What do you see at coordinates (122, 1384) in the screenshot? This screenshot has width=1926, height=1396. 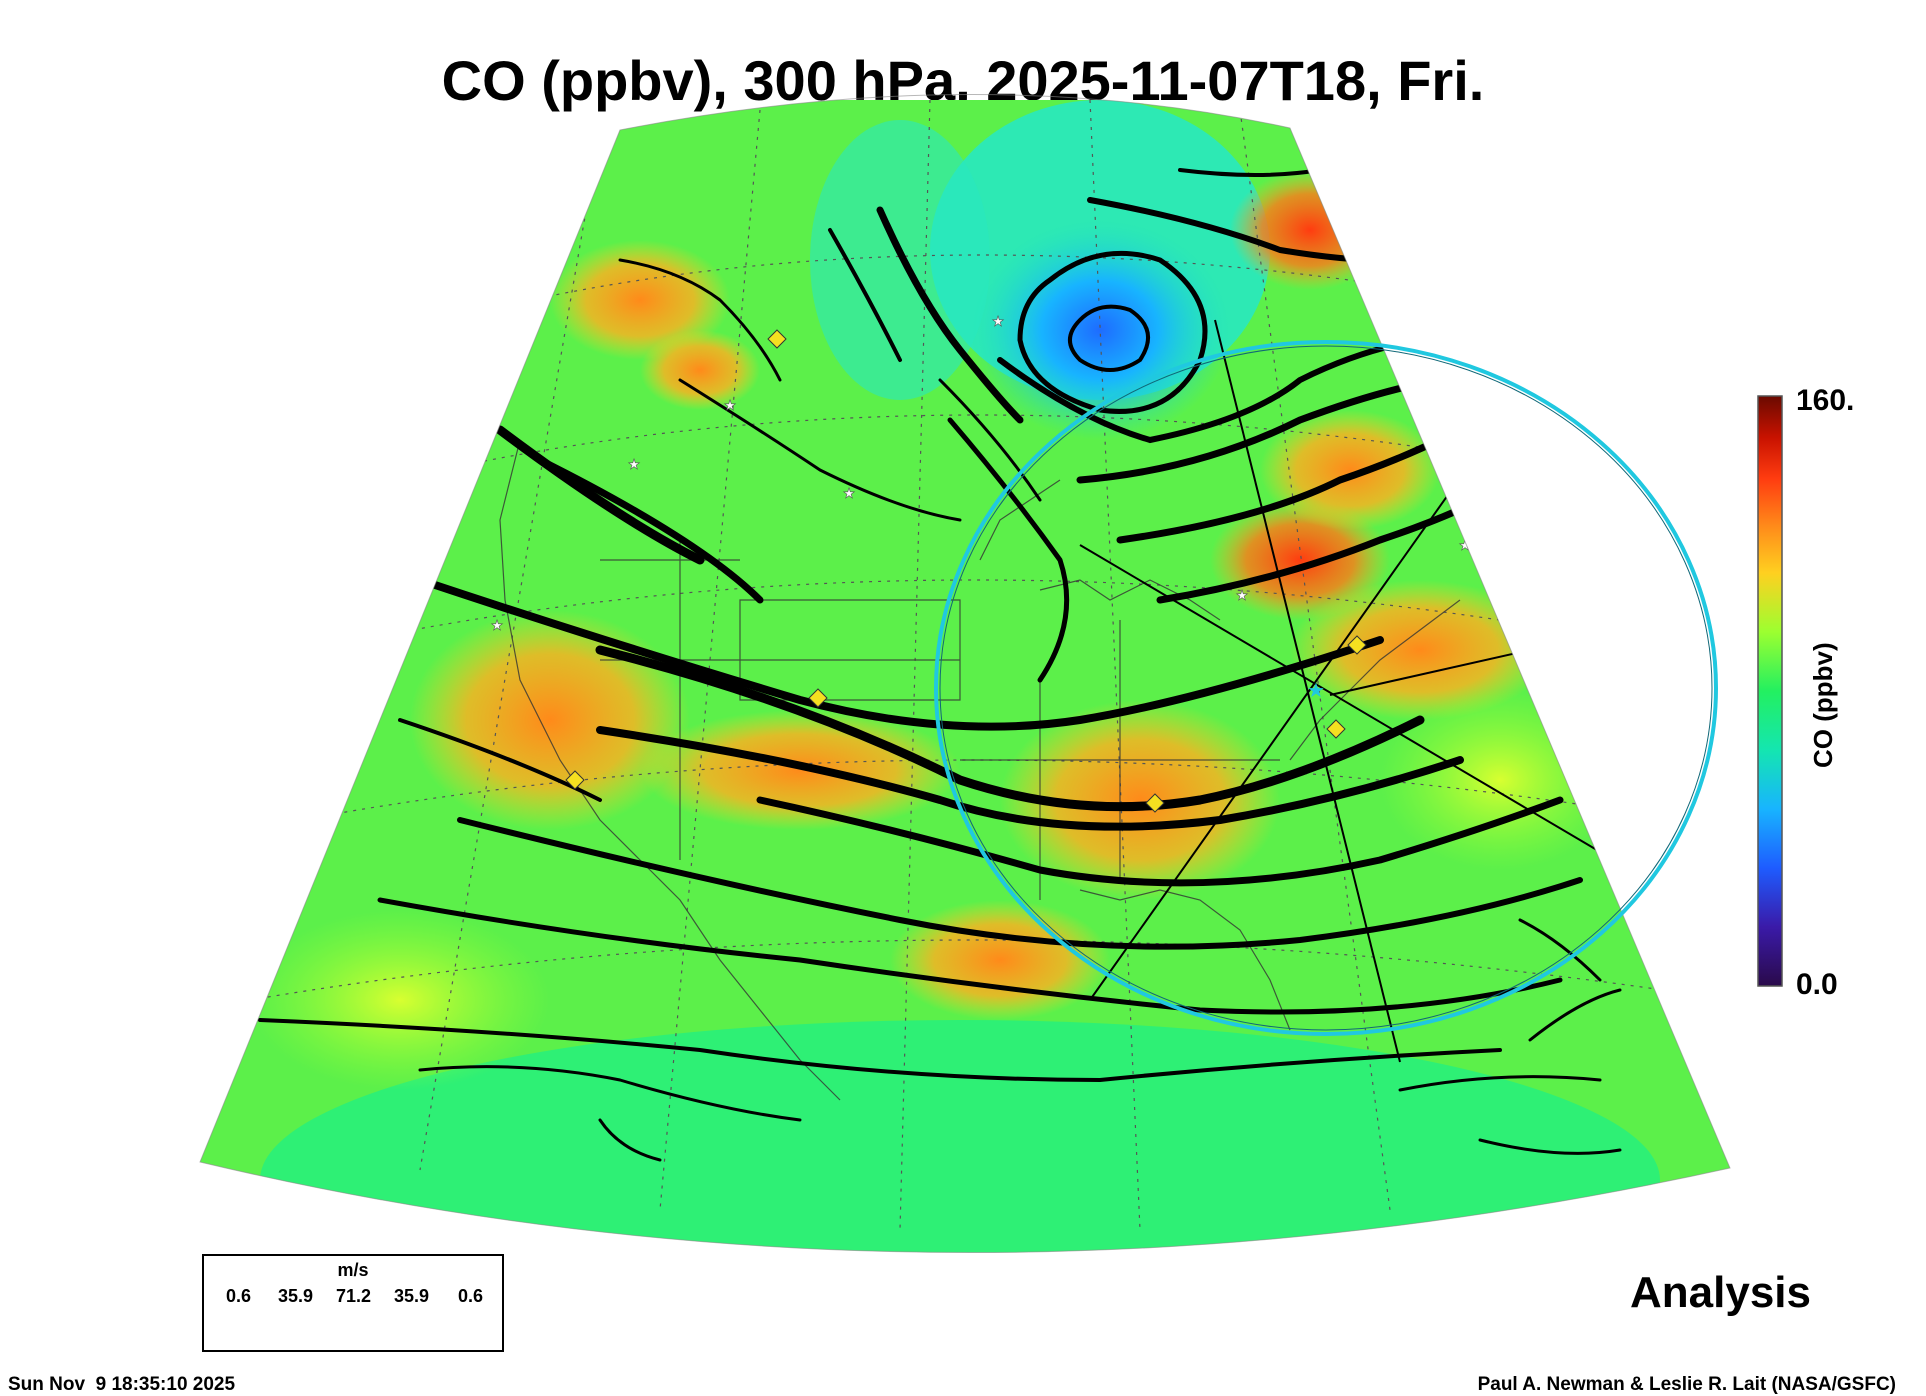 I see `footer-timestamp: Sun Nov 9 18:35:10 2025` at bounding box center [122, 1384].